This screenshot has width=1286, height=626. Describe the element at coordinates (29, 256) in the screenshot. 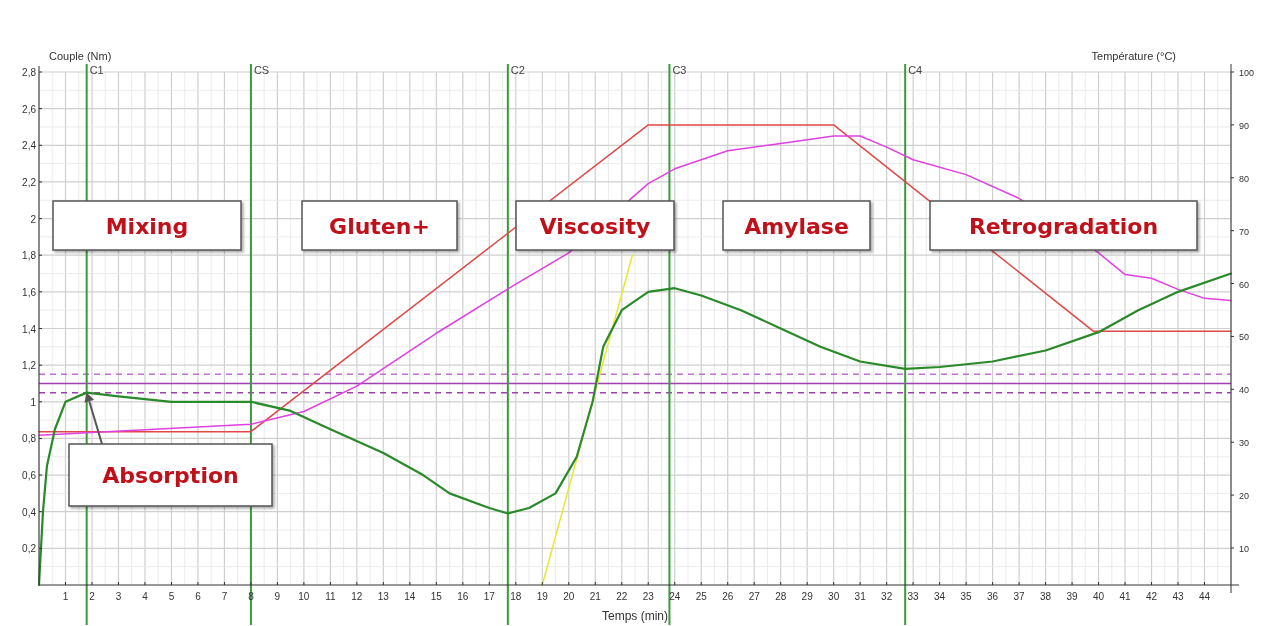

I see `y-tick-label: 1,8` at that location.